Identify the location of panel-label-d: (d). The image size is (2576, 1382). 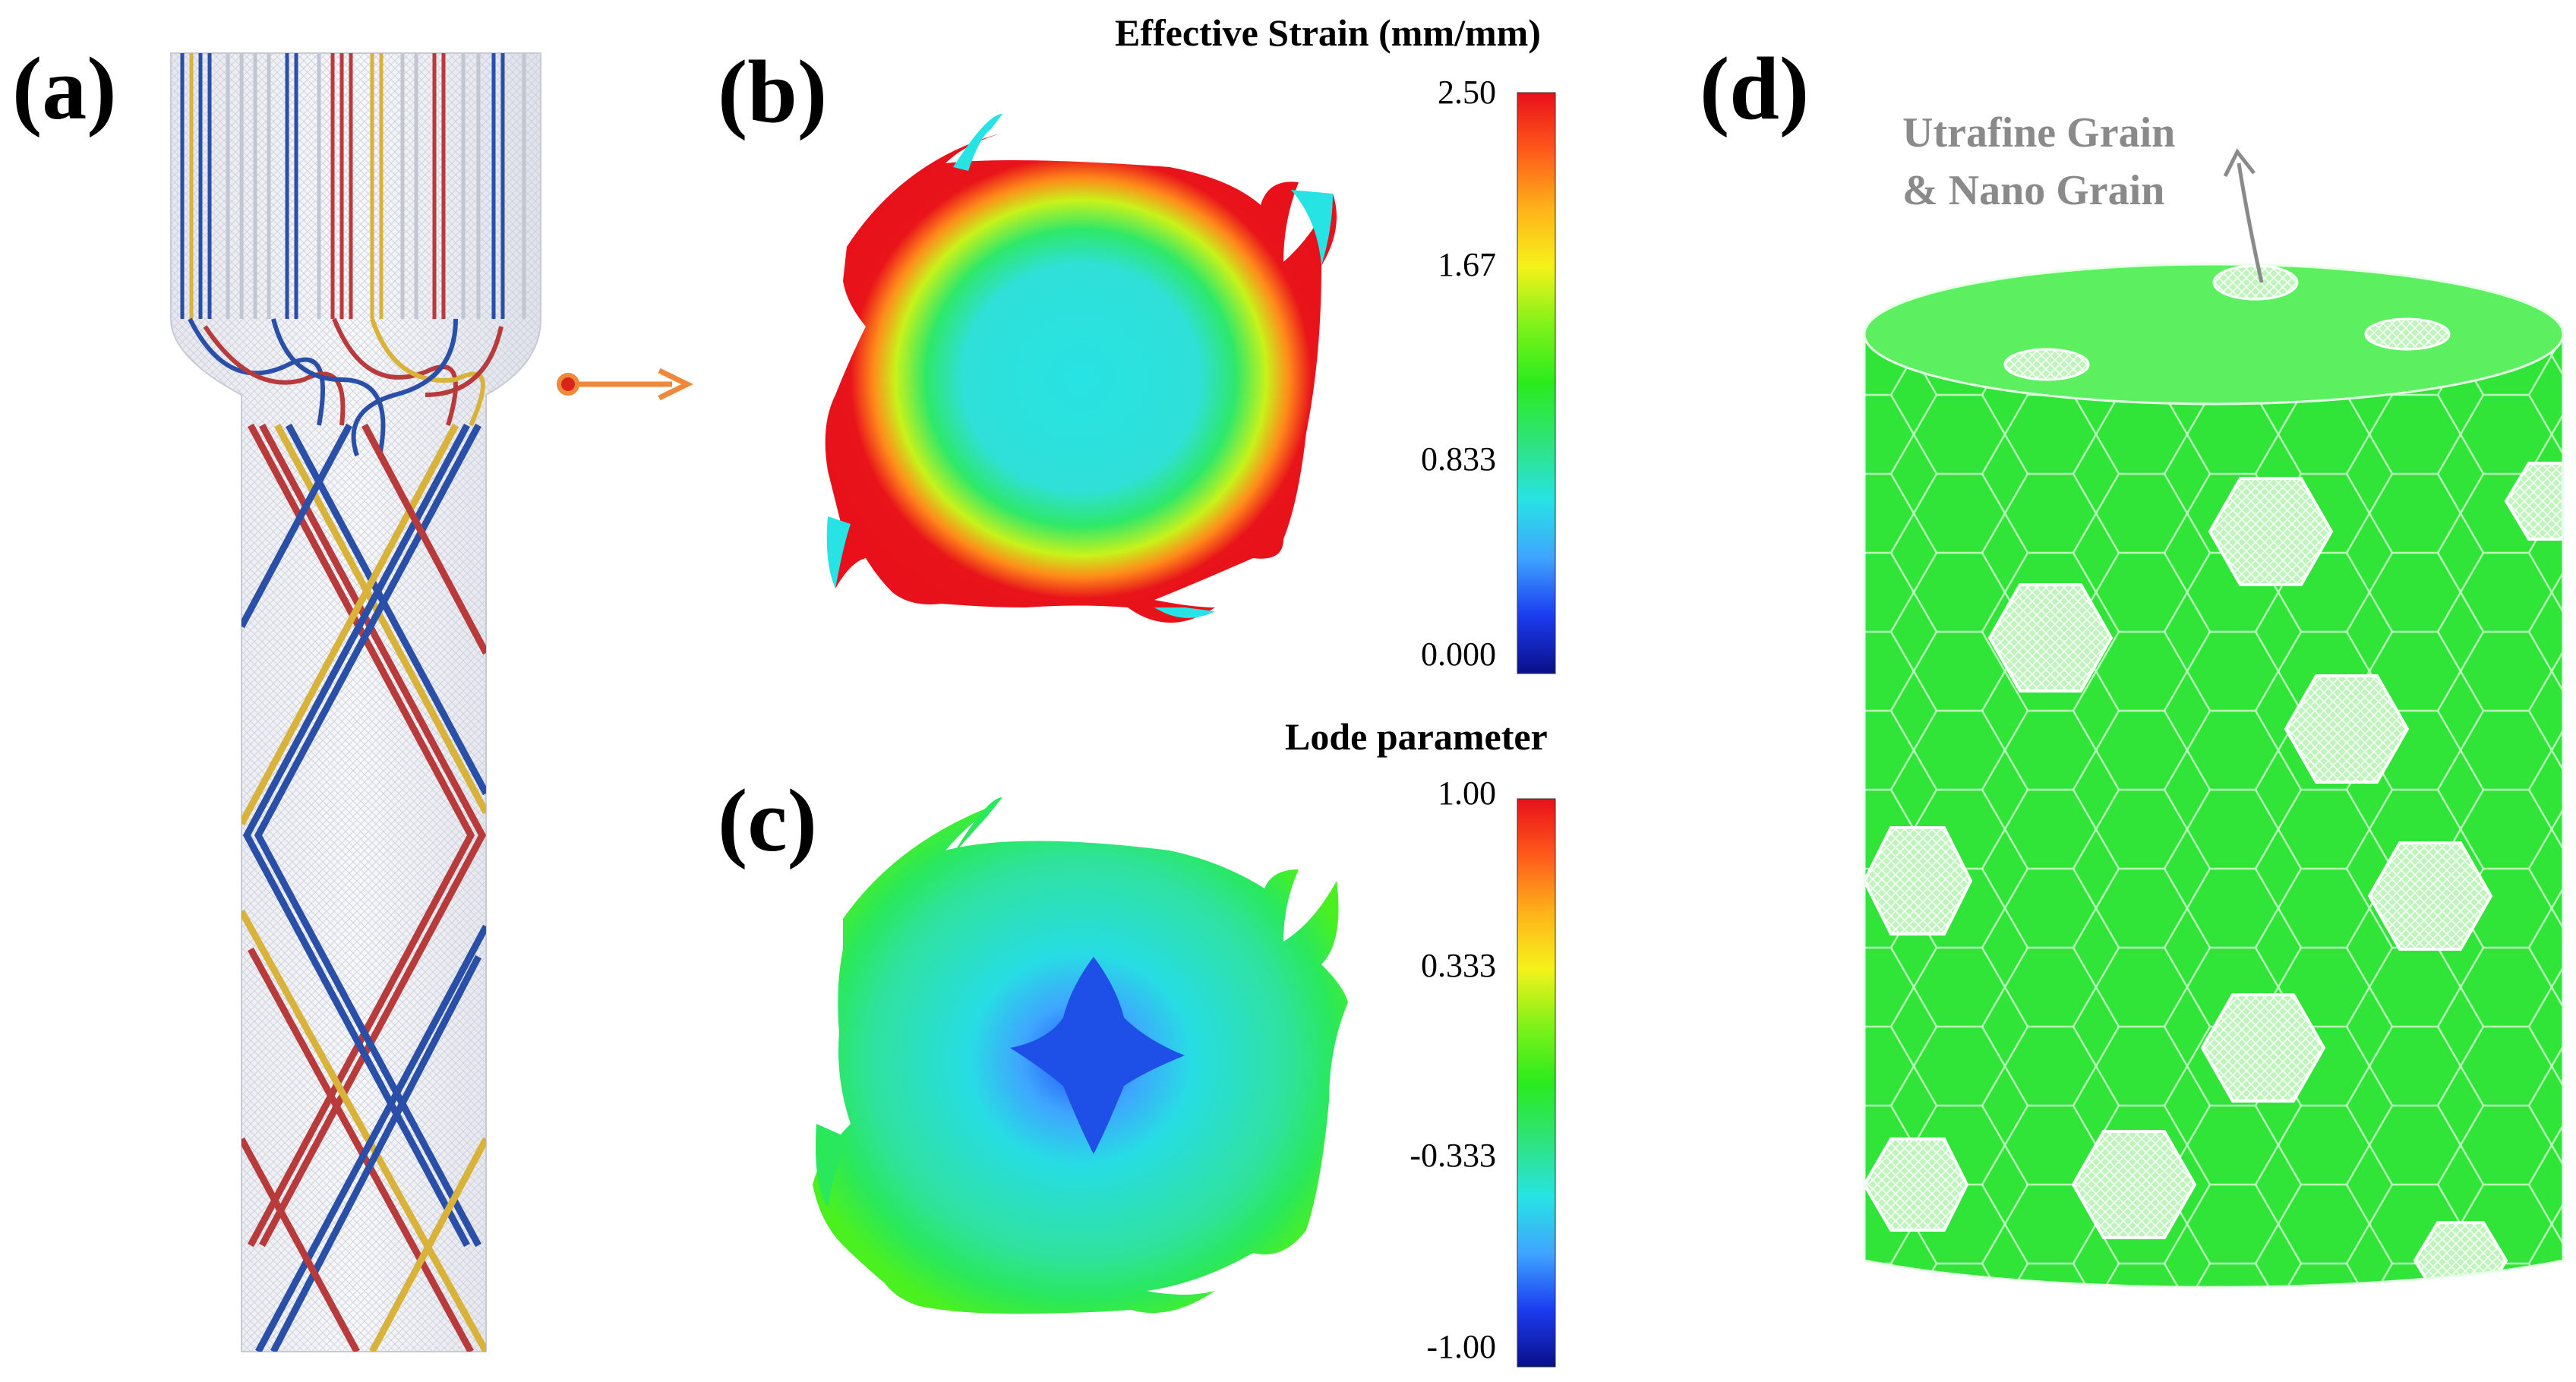
(1755, 88).